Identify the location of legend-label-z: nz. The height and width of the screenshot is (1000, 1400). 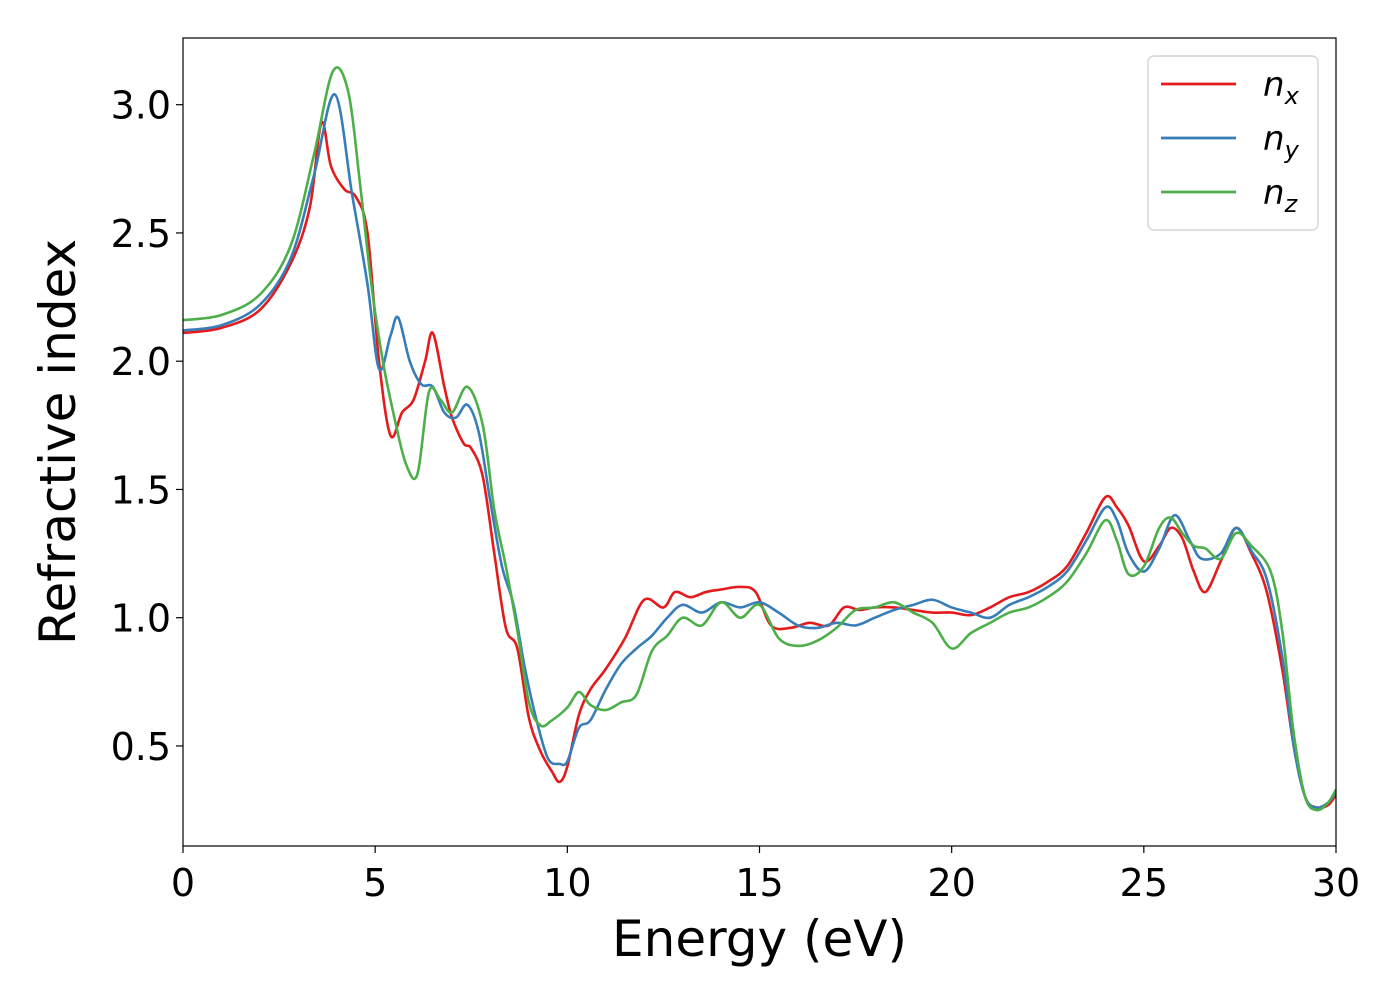
(1281, 195).